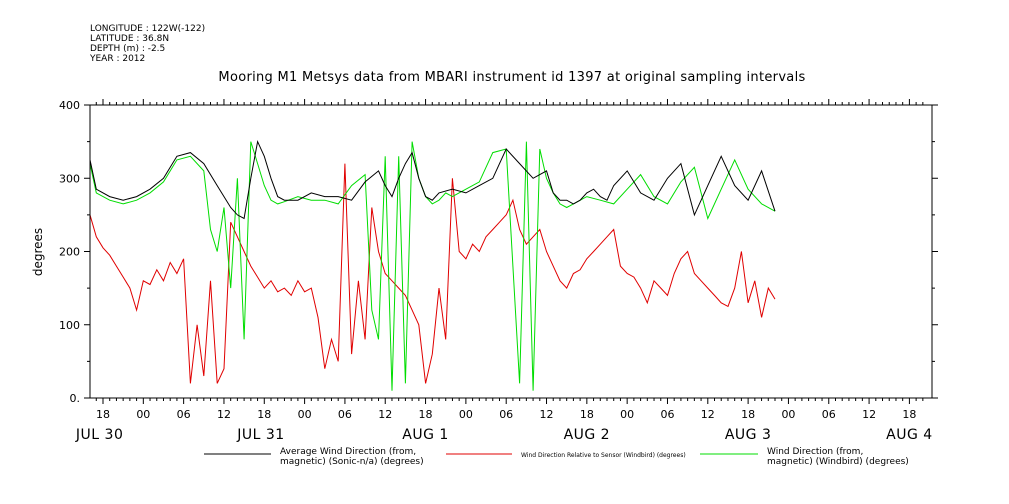 The image size is (1009, 504). What do you see at coordinates (117, 59) in the screenshot?
I see `header-year: YEAR : 2012` at bounding box center [117, 59].